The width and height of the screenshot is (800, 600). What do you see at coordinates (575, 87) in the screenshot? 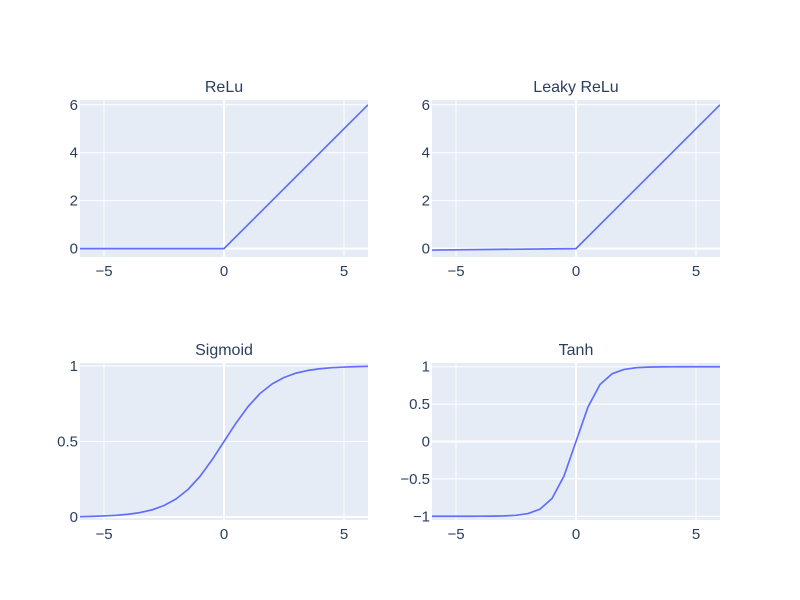
I see `subplot-title: Leaky ReLu` at bounding box center [575, 87].